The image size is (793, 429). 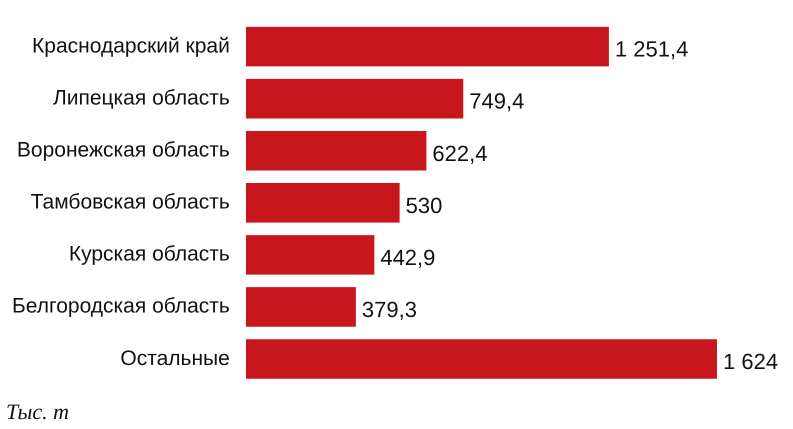 What do you see at coordinates (37, 411) in the screenshot?
I see `text: Тыс. т` at bounding box center [37, 411].